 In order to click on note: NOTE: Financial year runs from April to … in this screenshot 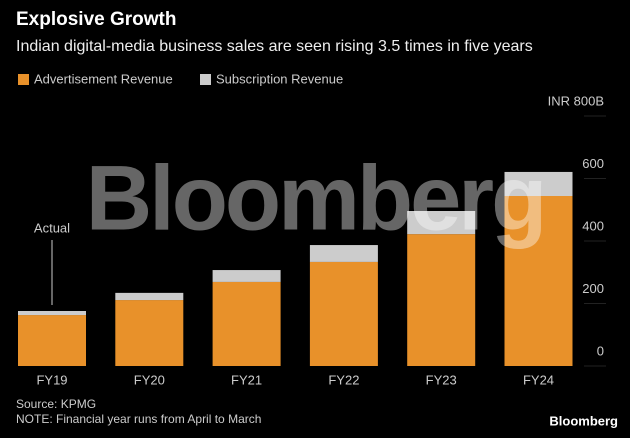, I will do `click(138, 419)`.